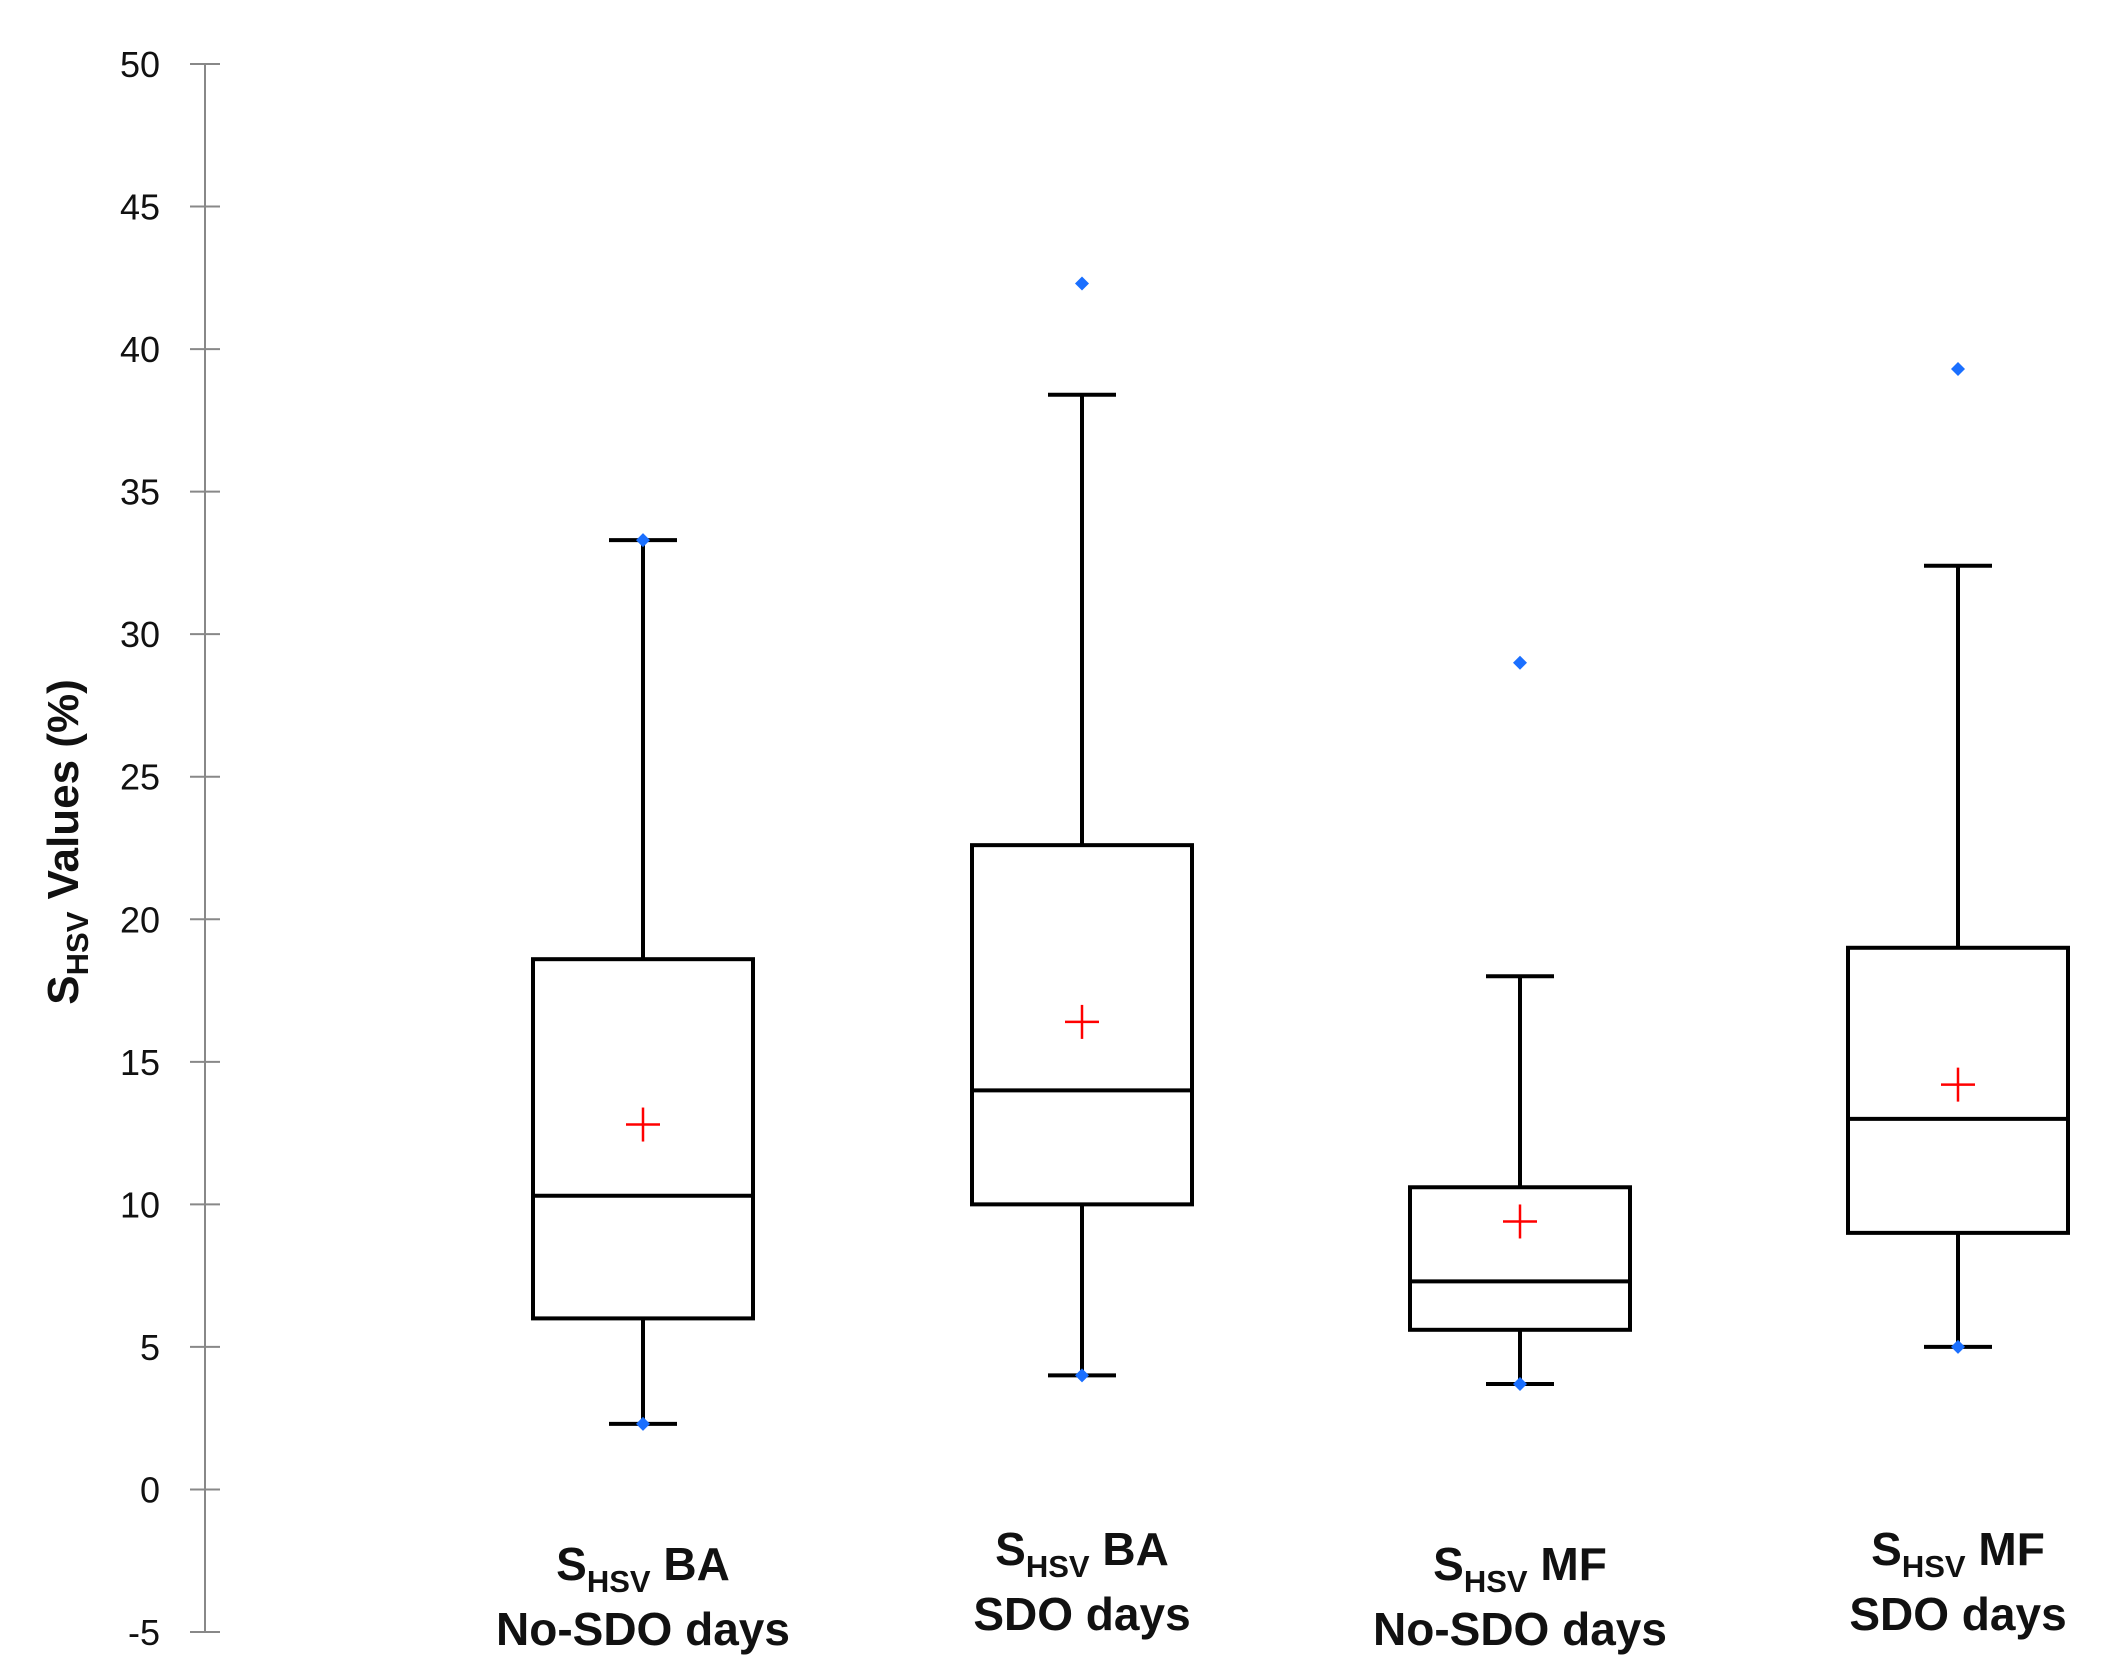  I want to click on y-axis-title: SHSV Values (%), so click(67, 841).